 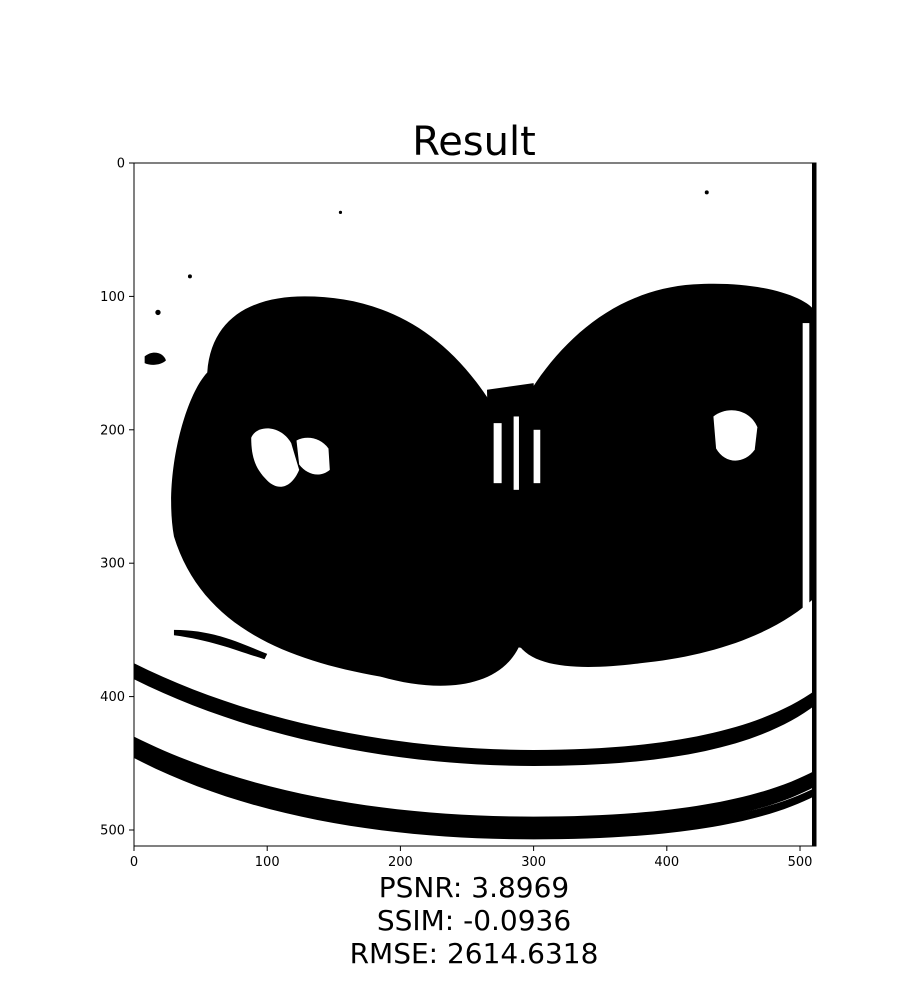 I want to click on psnr-metric: PSNR: 3.8969, so click(x=474, y=887).